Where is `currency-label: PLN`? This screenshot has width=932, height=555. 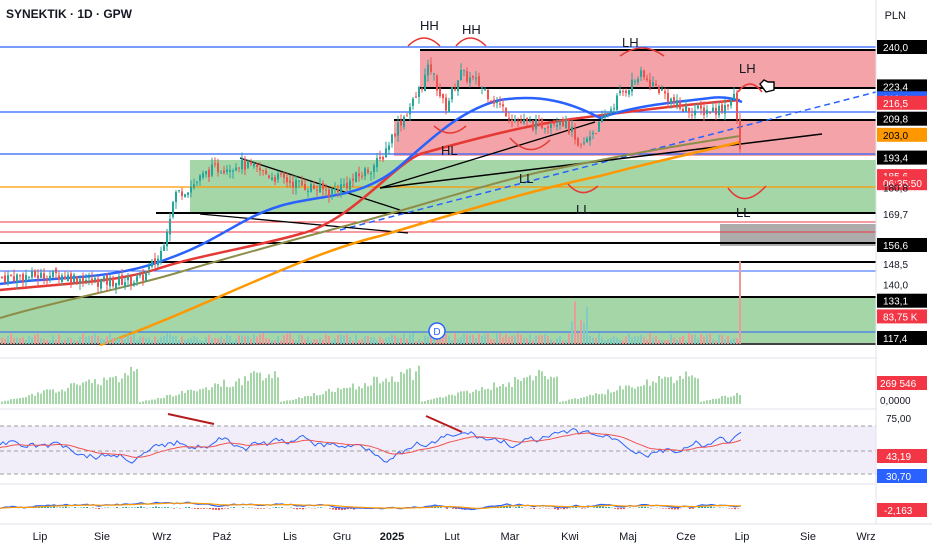
currency-label: PLN is located at coordinates (895, 16).